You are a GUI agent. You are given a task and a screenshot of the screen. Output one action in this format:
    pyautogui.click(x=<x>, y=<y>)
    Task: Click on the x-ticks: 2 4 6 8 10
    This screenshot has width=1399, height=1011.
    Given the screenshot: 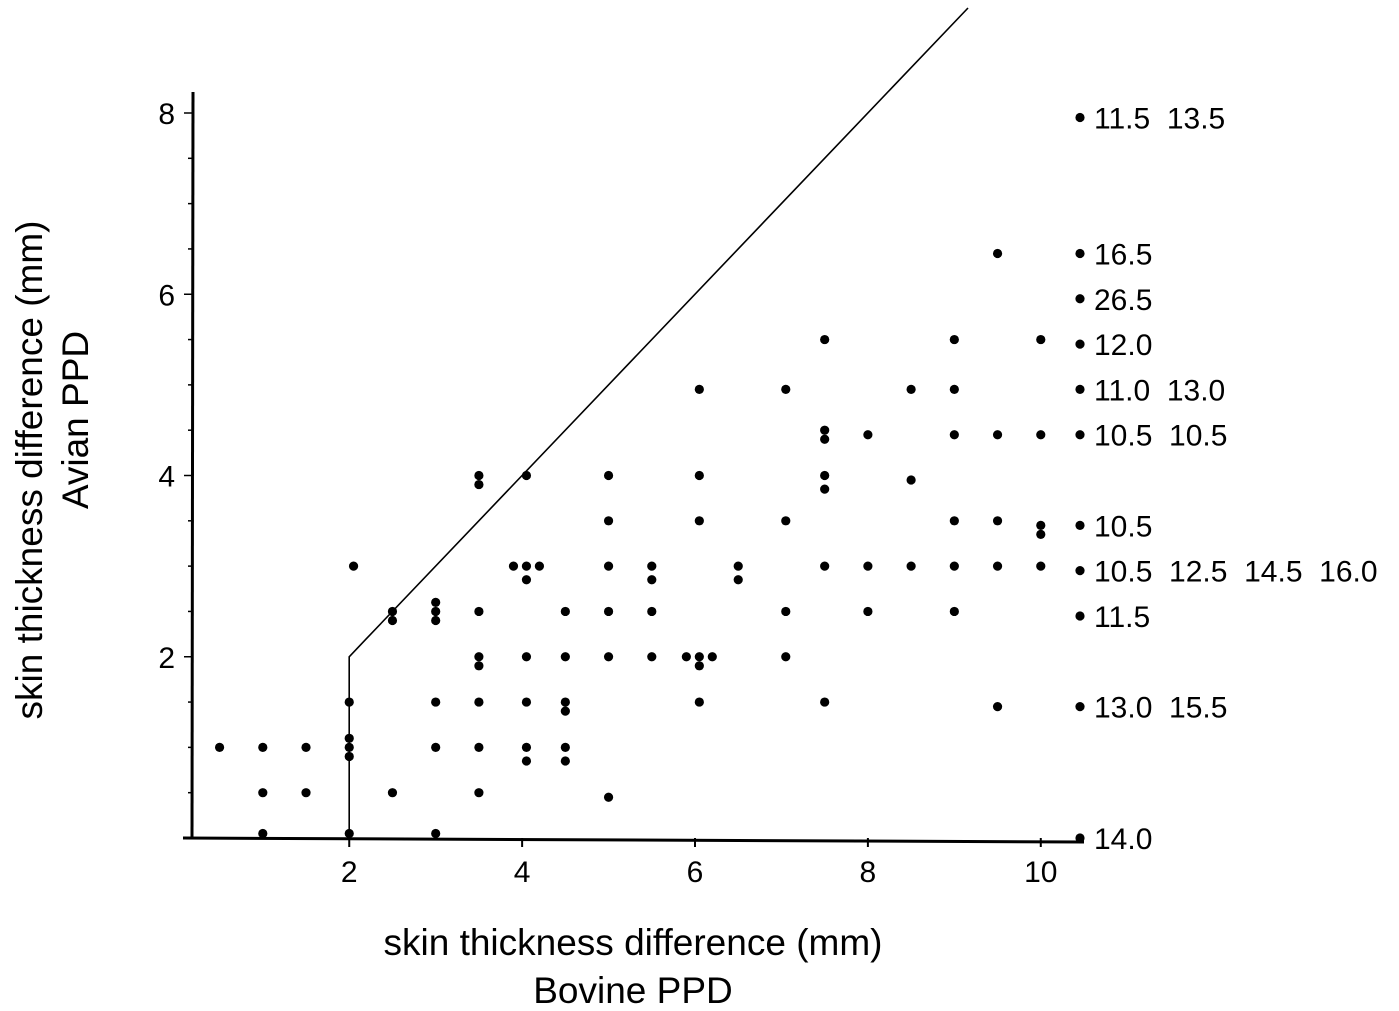 What is the action you would take?
    pyautogui.click(x=699, y=863)
    